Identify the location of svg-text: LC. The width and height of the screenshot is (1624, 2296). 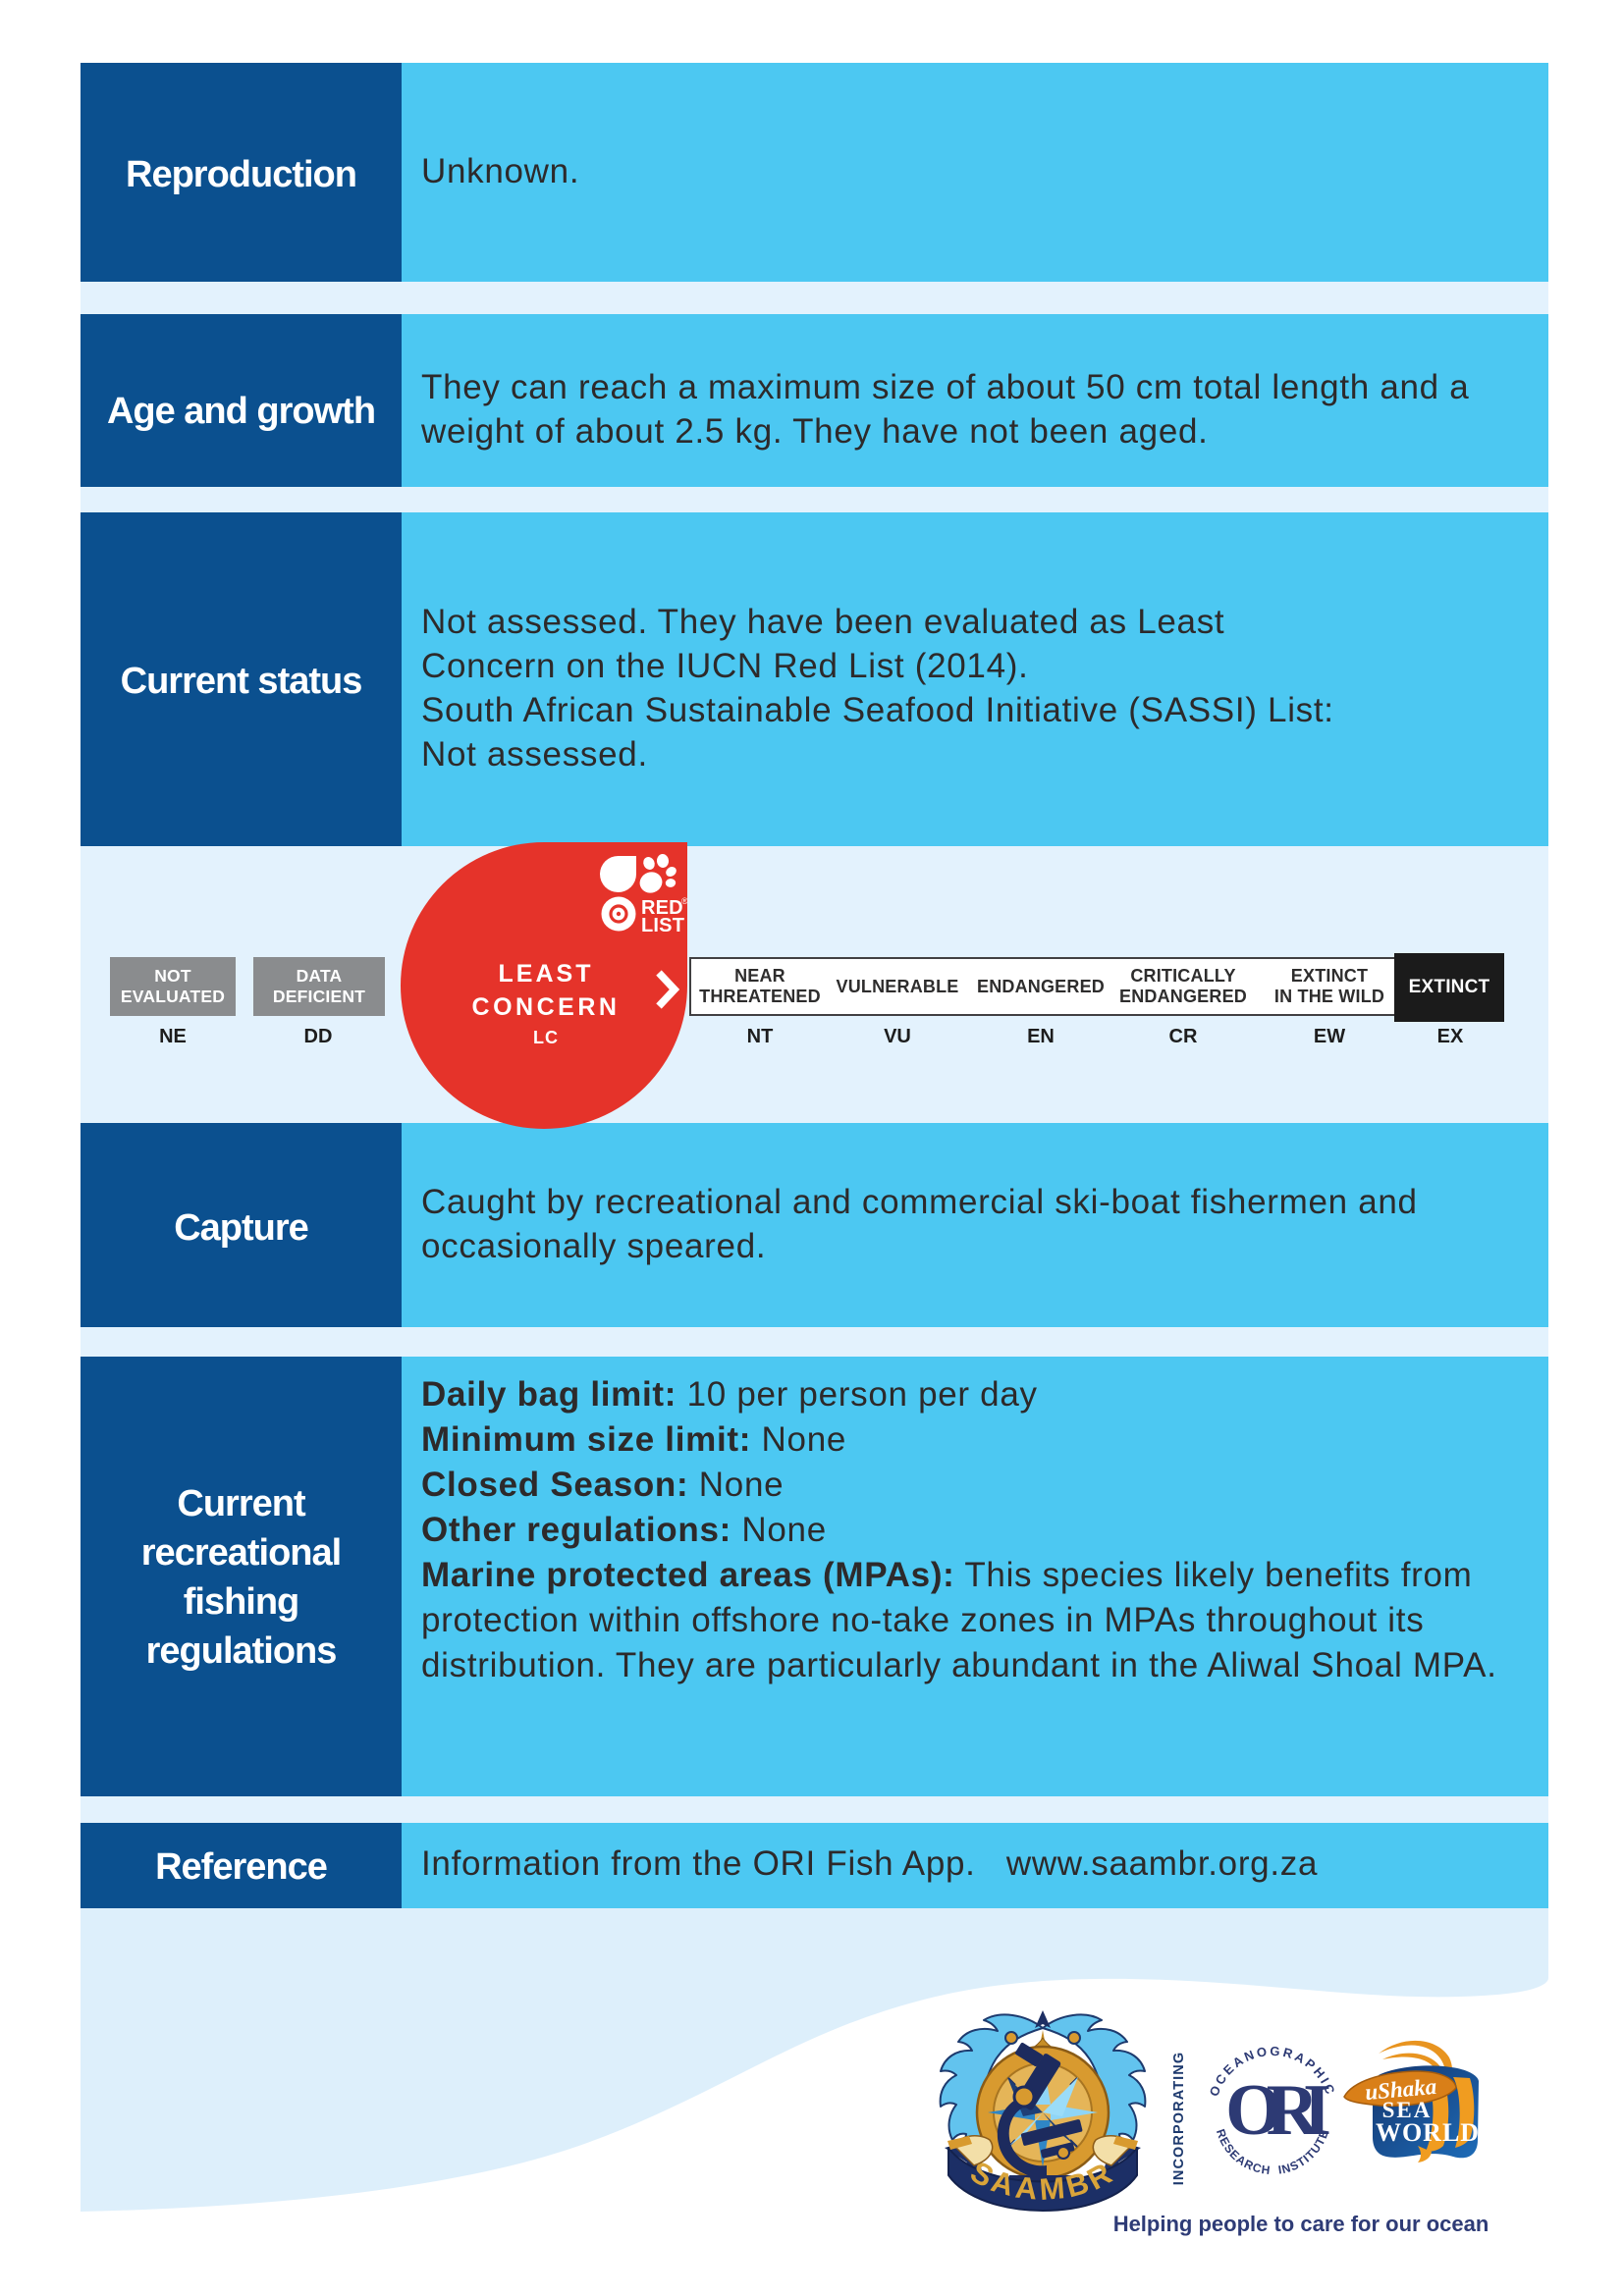
(546, 1038).